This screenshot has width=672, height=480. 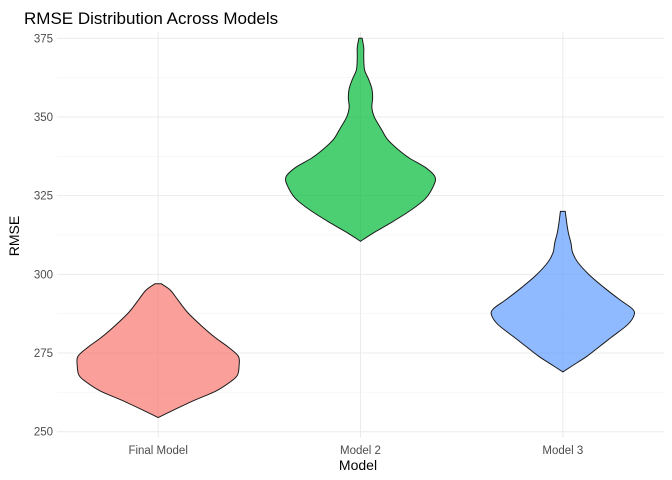 I want to click on x-axis-ticks: Final Model Model 2 Model 3, so click(x=355, y=451).